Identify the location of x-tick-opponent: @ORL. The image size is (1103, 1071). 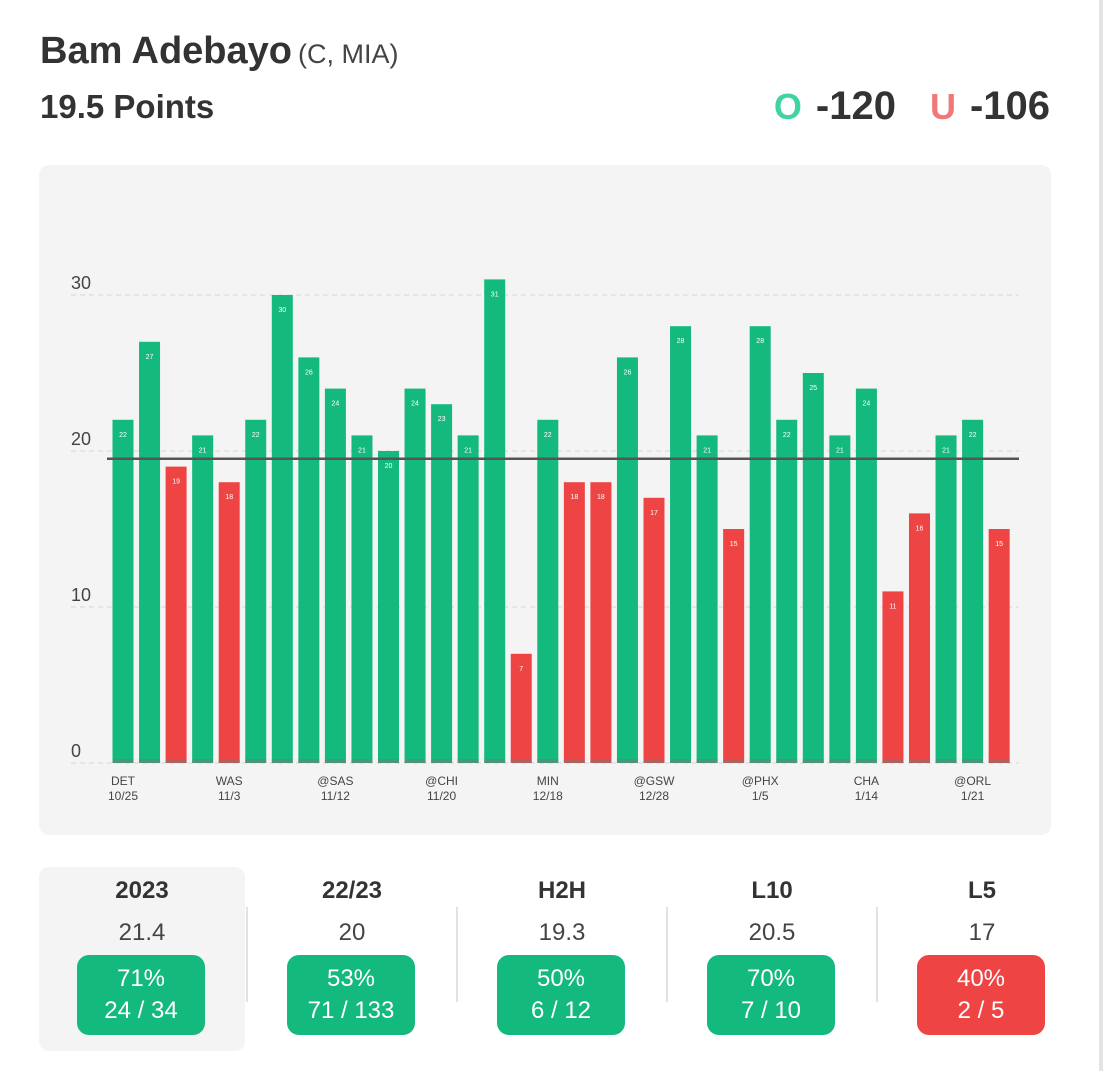
(972, 781).